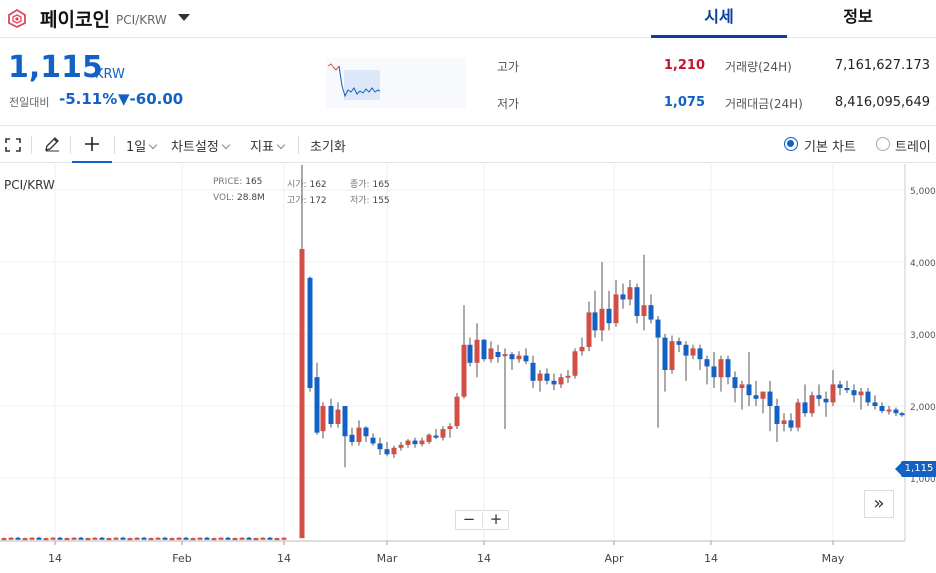  Describe the element at coordinates (923, 336) in the screenshot. I see `y-tick-label: 3,000` at that location.